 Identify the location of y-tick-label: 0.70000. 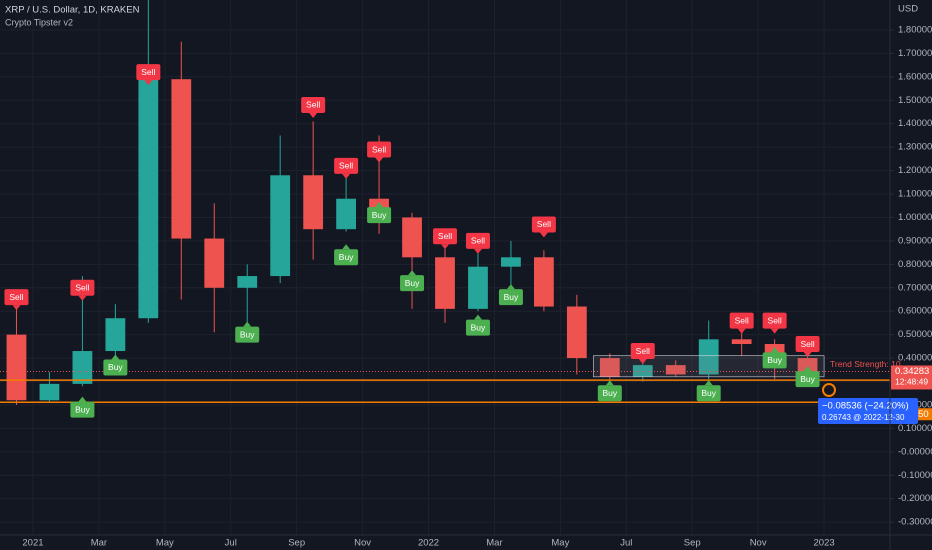
(915, 287).